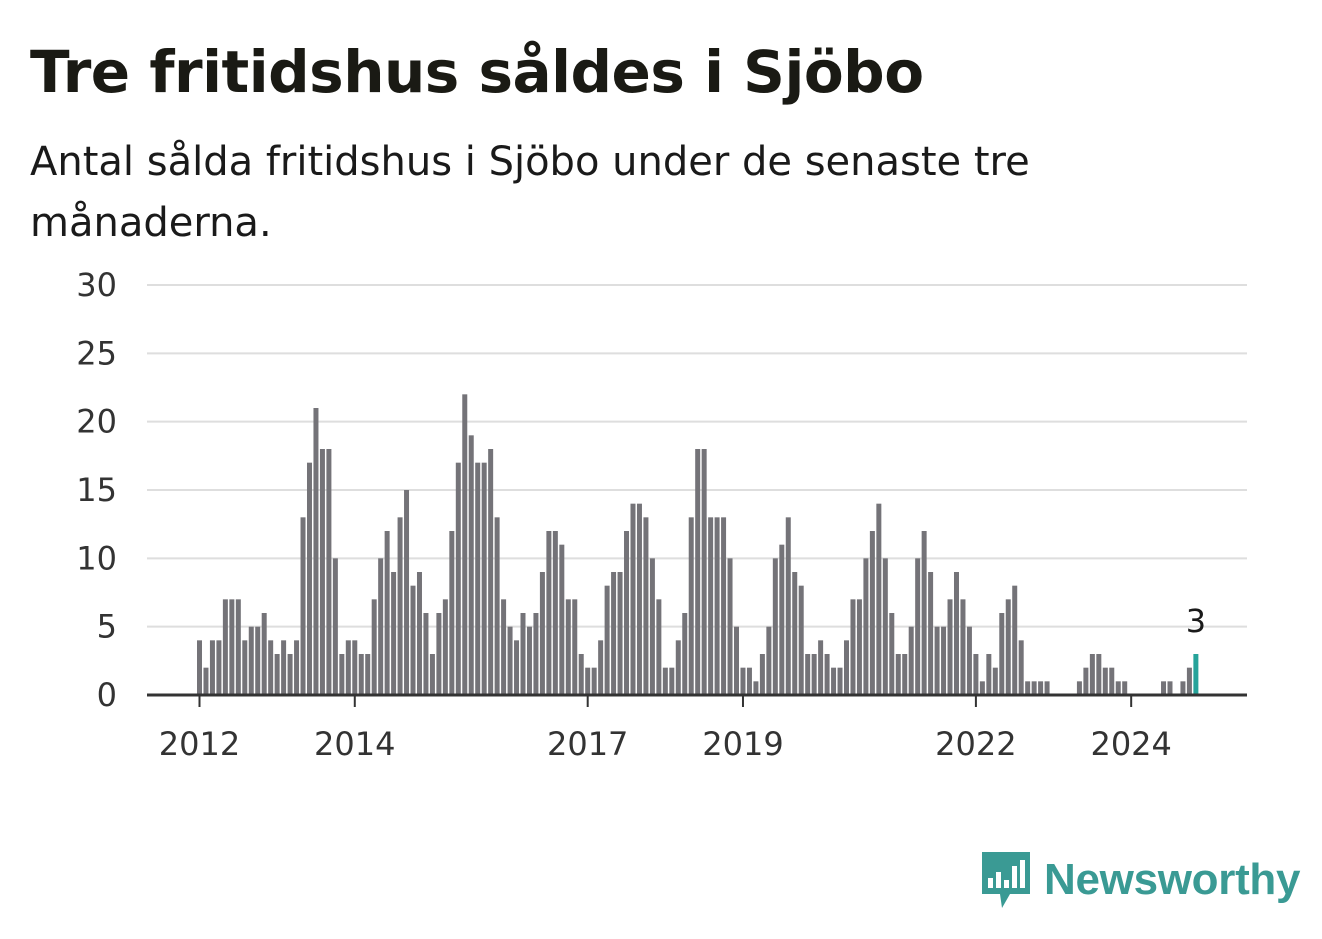 The image size is (1322, 939). What do you see at coordinates (1140, 880) in the screenshot?
I see `newsworthy-logo: Newsworthy` at bounding box center [1140, 880].